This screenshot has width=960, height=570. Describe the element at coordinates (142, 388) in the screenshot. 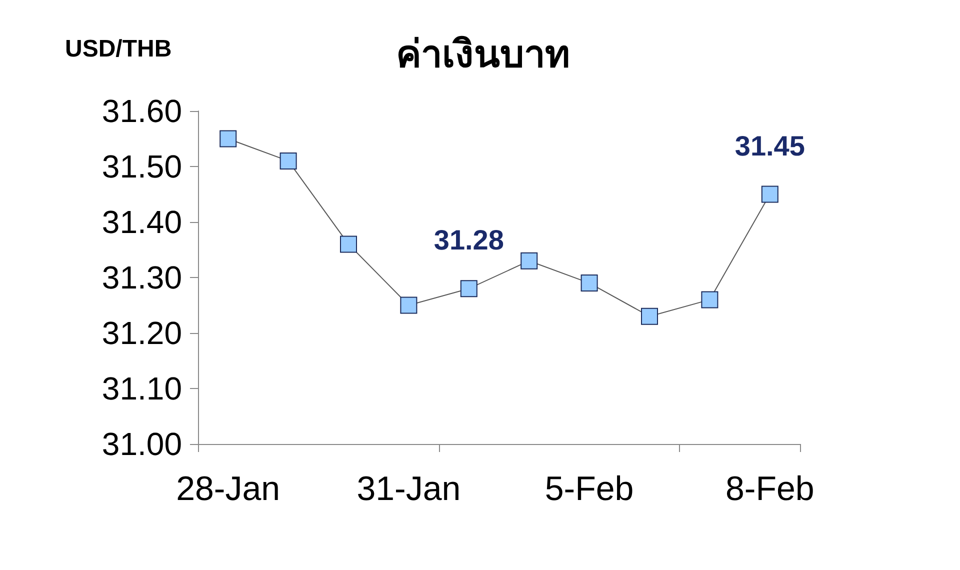

I see `y-tick-label: 31.10` at that location.